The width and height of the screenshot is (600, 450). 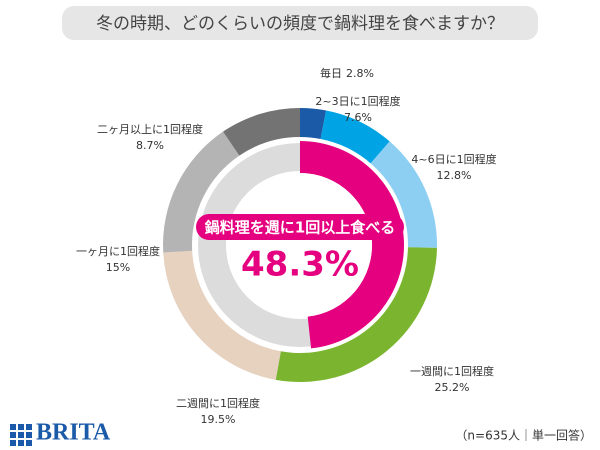 I want to click on category-label: 一ヶ月に1回程度, so click(x=118, y=251).